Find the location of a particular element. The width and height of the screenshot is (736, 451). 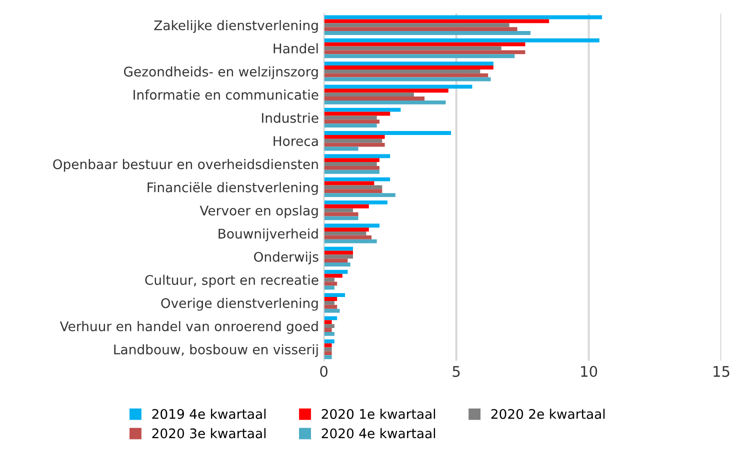

x-tick-label: 15 is located at coordinates (722, 371).